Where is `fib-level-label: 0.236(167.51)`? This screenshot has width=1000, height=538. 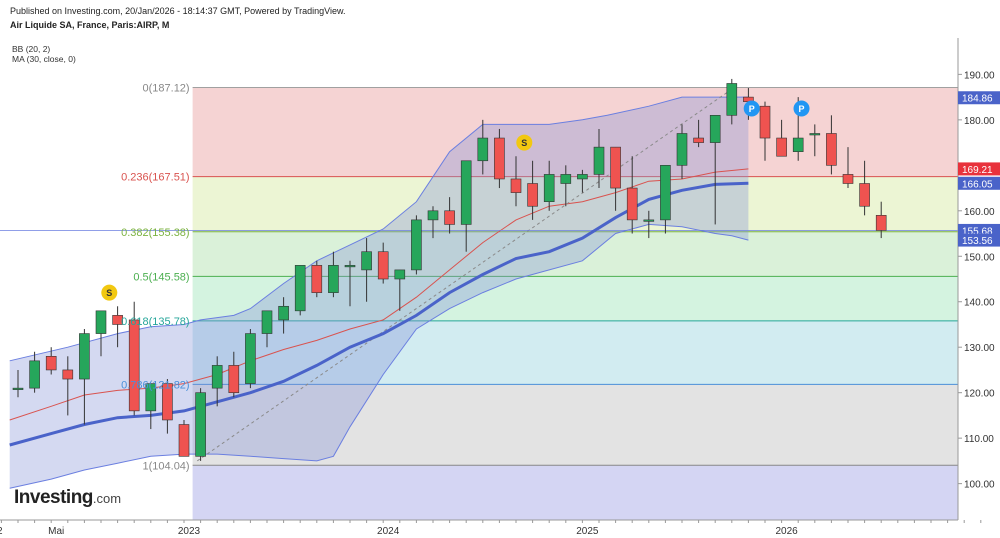 fib-level-label: 0.236(167.51) is located at coordinates (155, 178).